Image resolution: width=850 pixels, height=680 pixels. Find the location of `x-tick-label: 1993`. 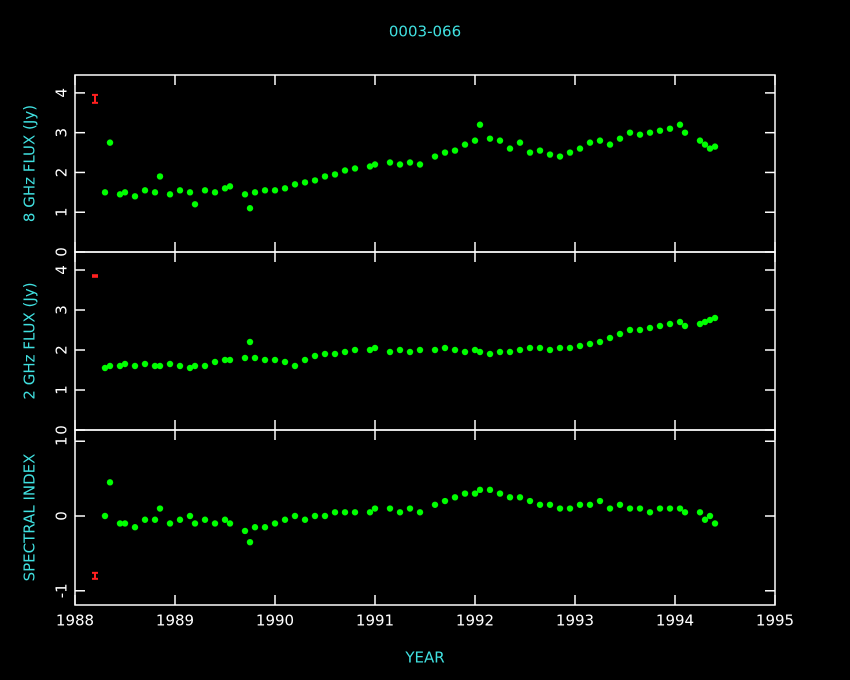

x-tick-label: 1993 is located at coordinates (575, 621).